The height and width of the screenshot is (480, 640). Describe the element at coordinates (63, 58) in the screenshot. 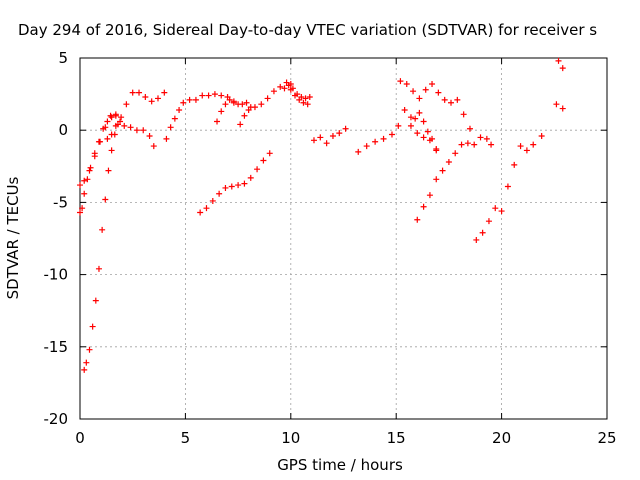

I see `y-tick-label: 5` at that location.